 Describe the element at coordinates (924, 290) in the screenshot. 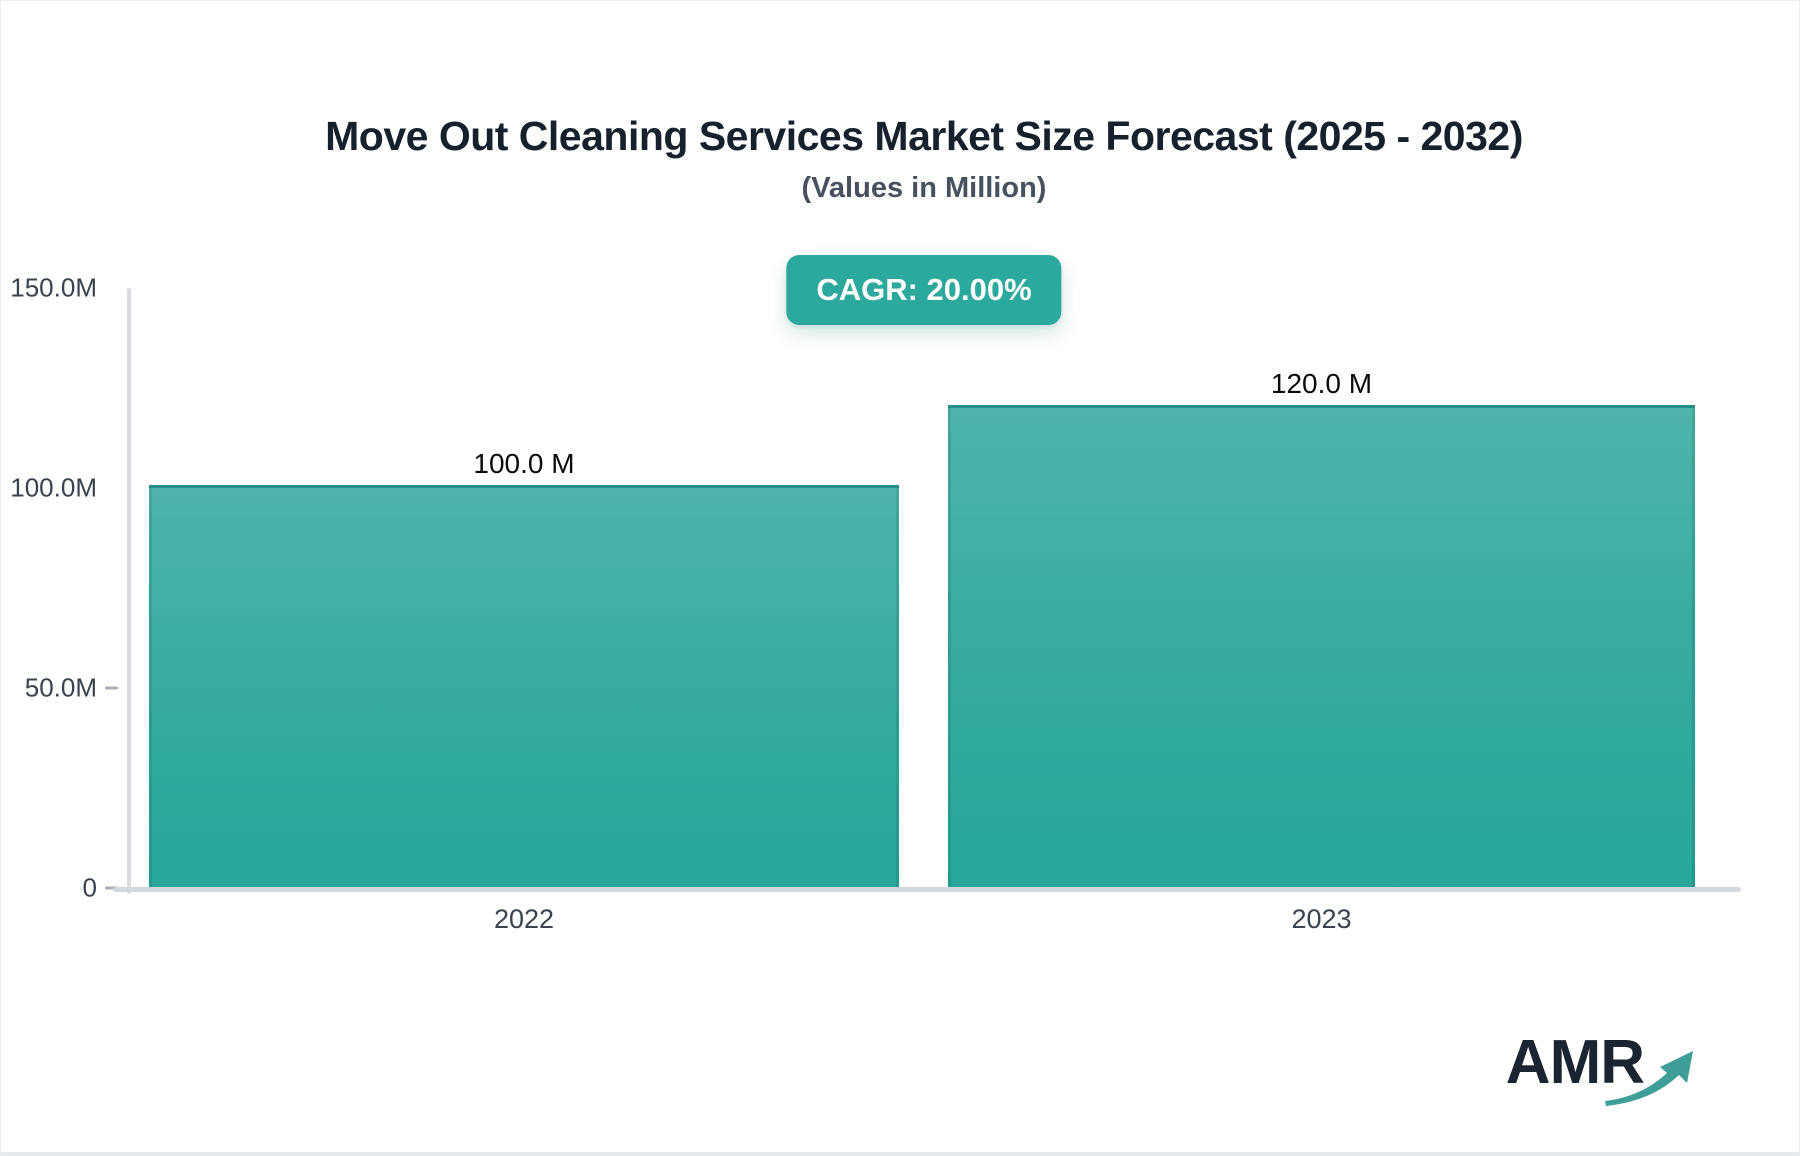

I see `cagr-badge: CAGR: 20.00%` at that location.